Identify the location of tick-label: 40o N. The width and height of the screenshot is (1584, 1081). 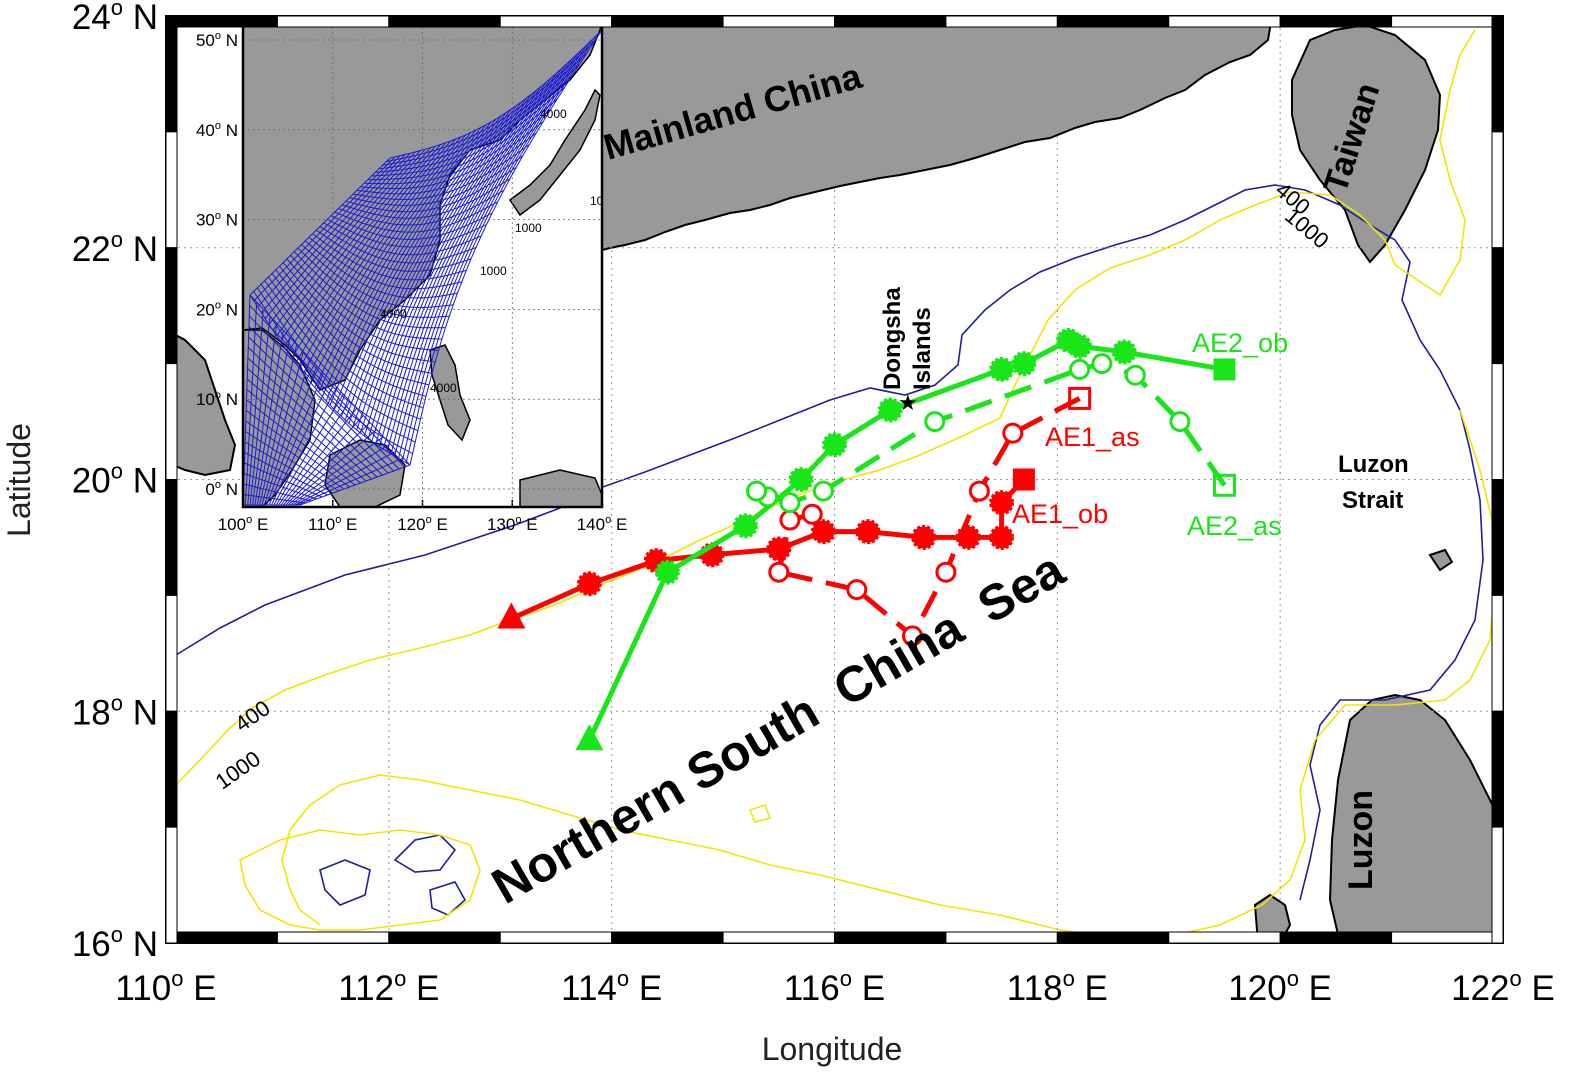
(217, 130).